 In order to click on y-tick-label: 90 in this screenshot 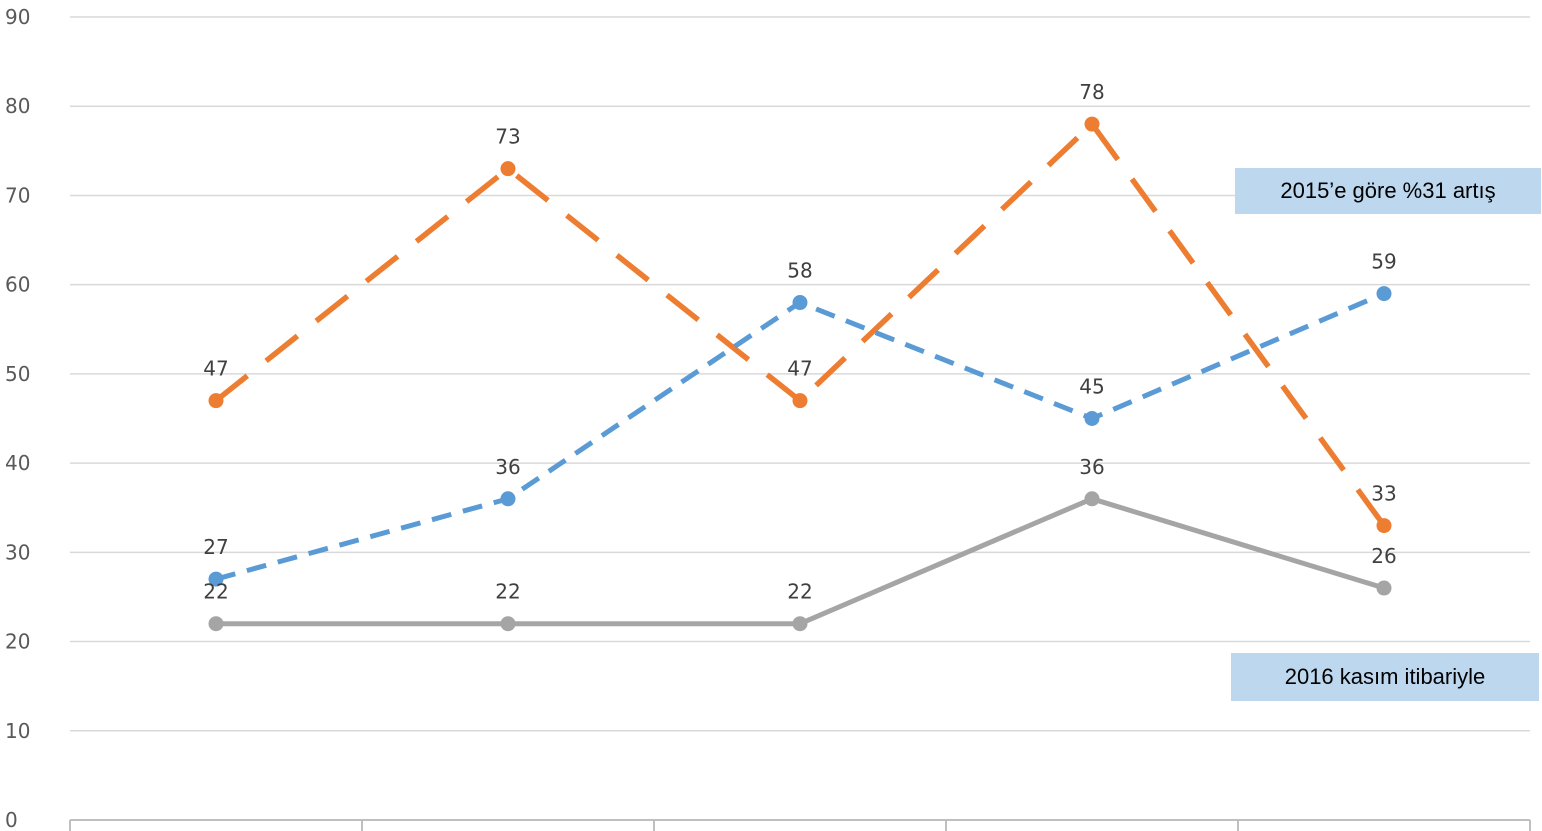, I will do `click(17, 17)`.